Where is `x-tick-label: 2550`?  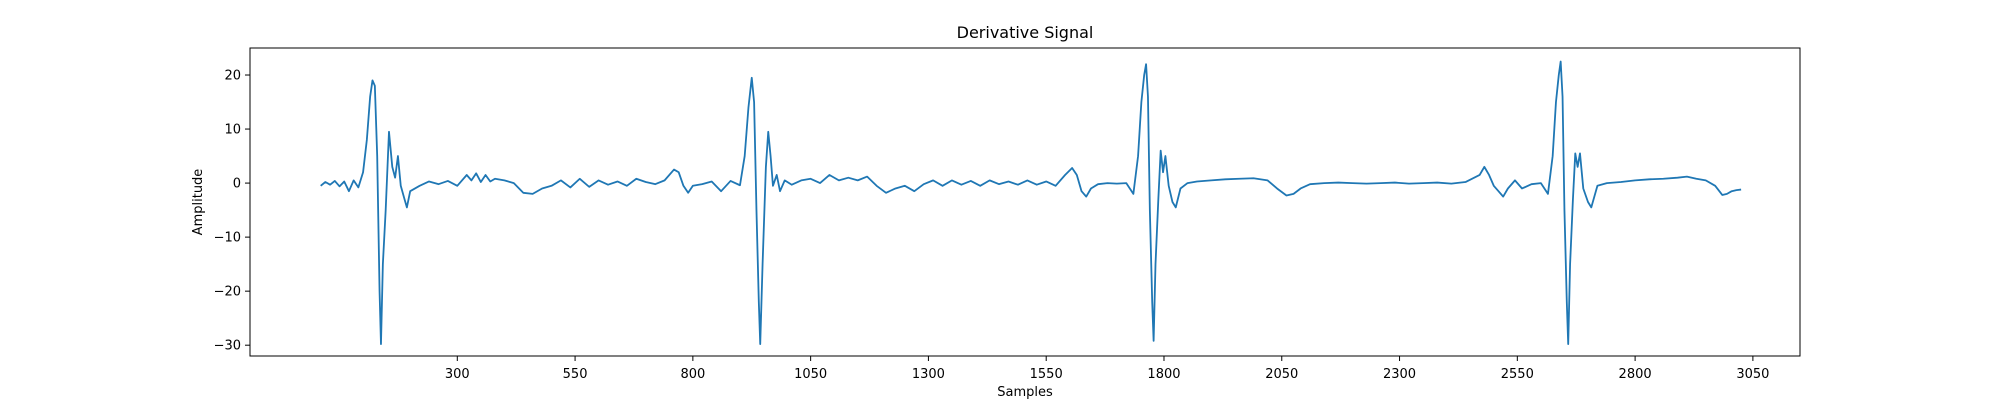 x-tick-label: 2550 is located at coordinates (1517, 374).